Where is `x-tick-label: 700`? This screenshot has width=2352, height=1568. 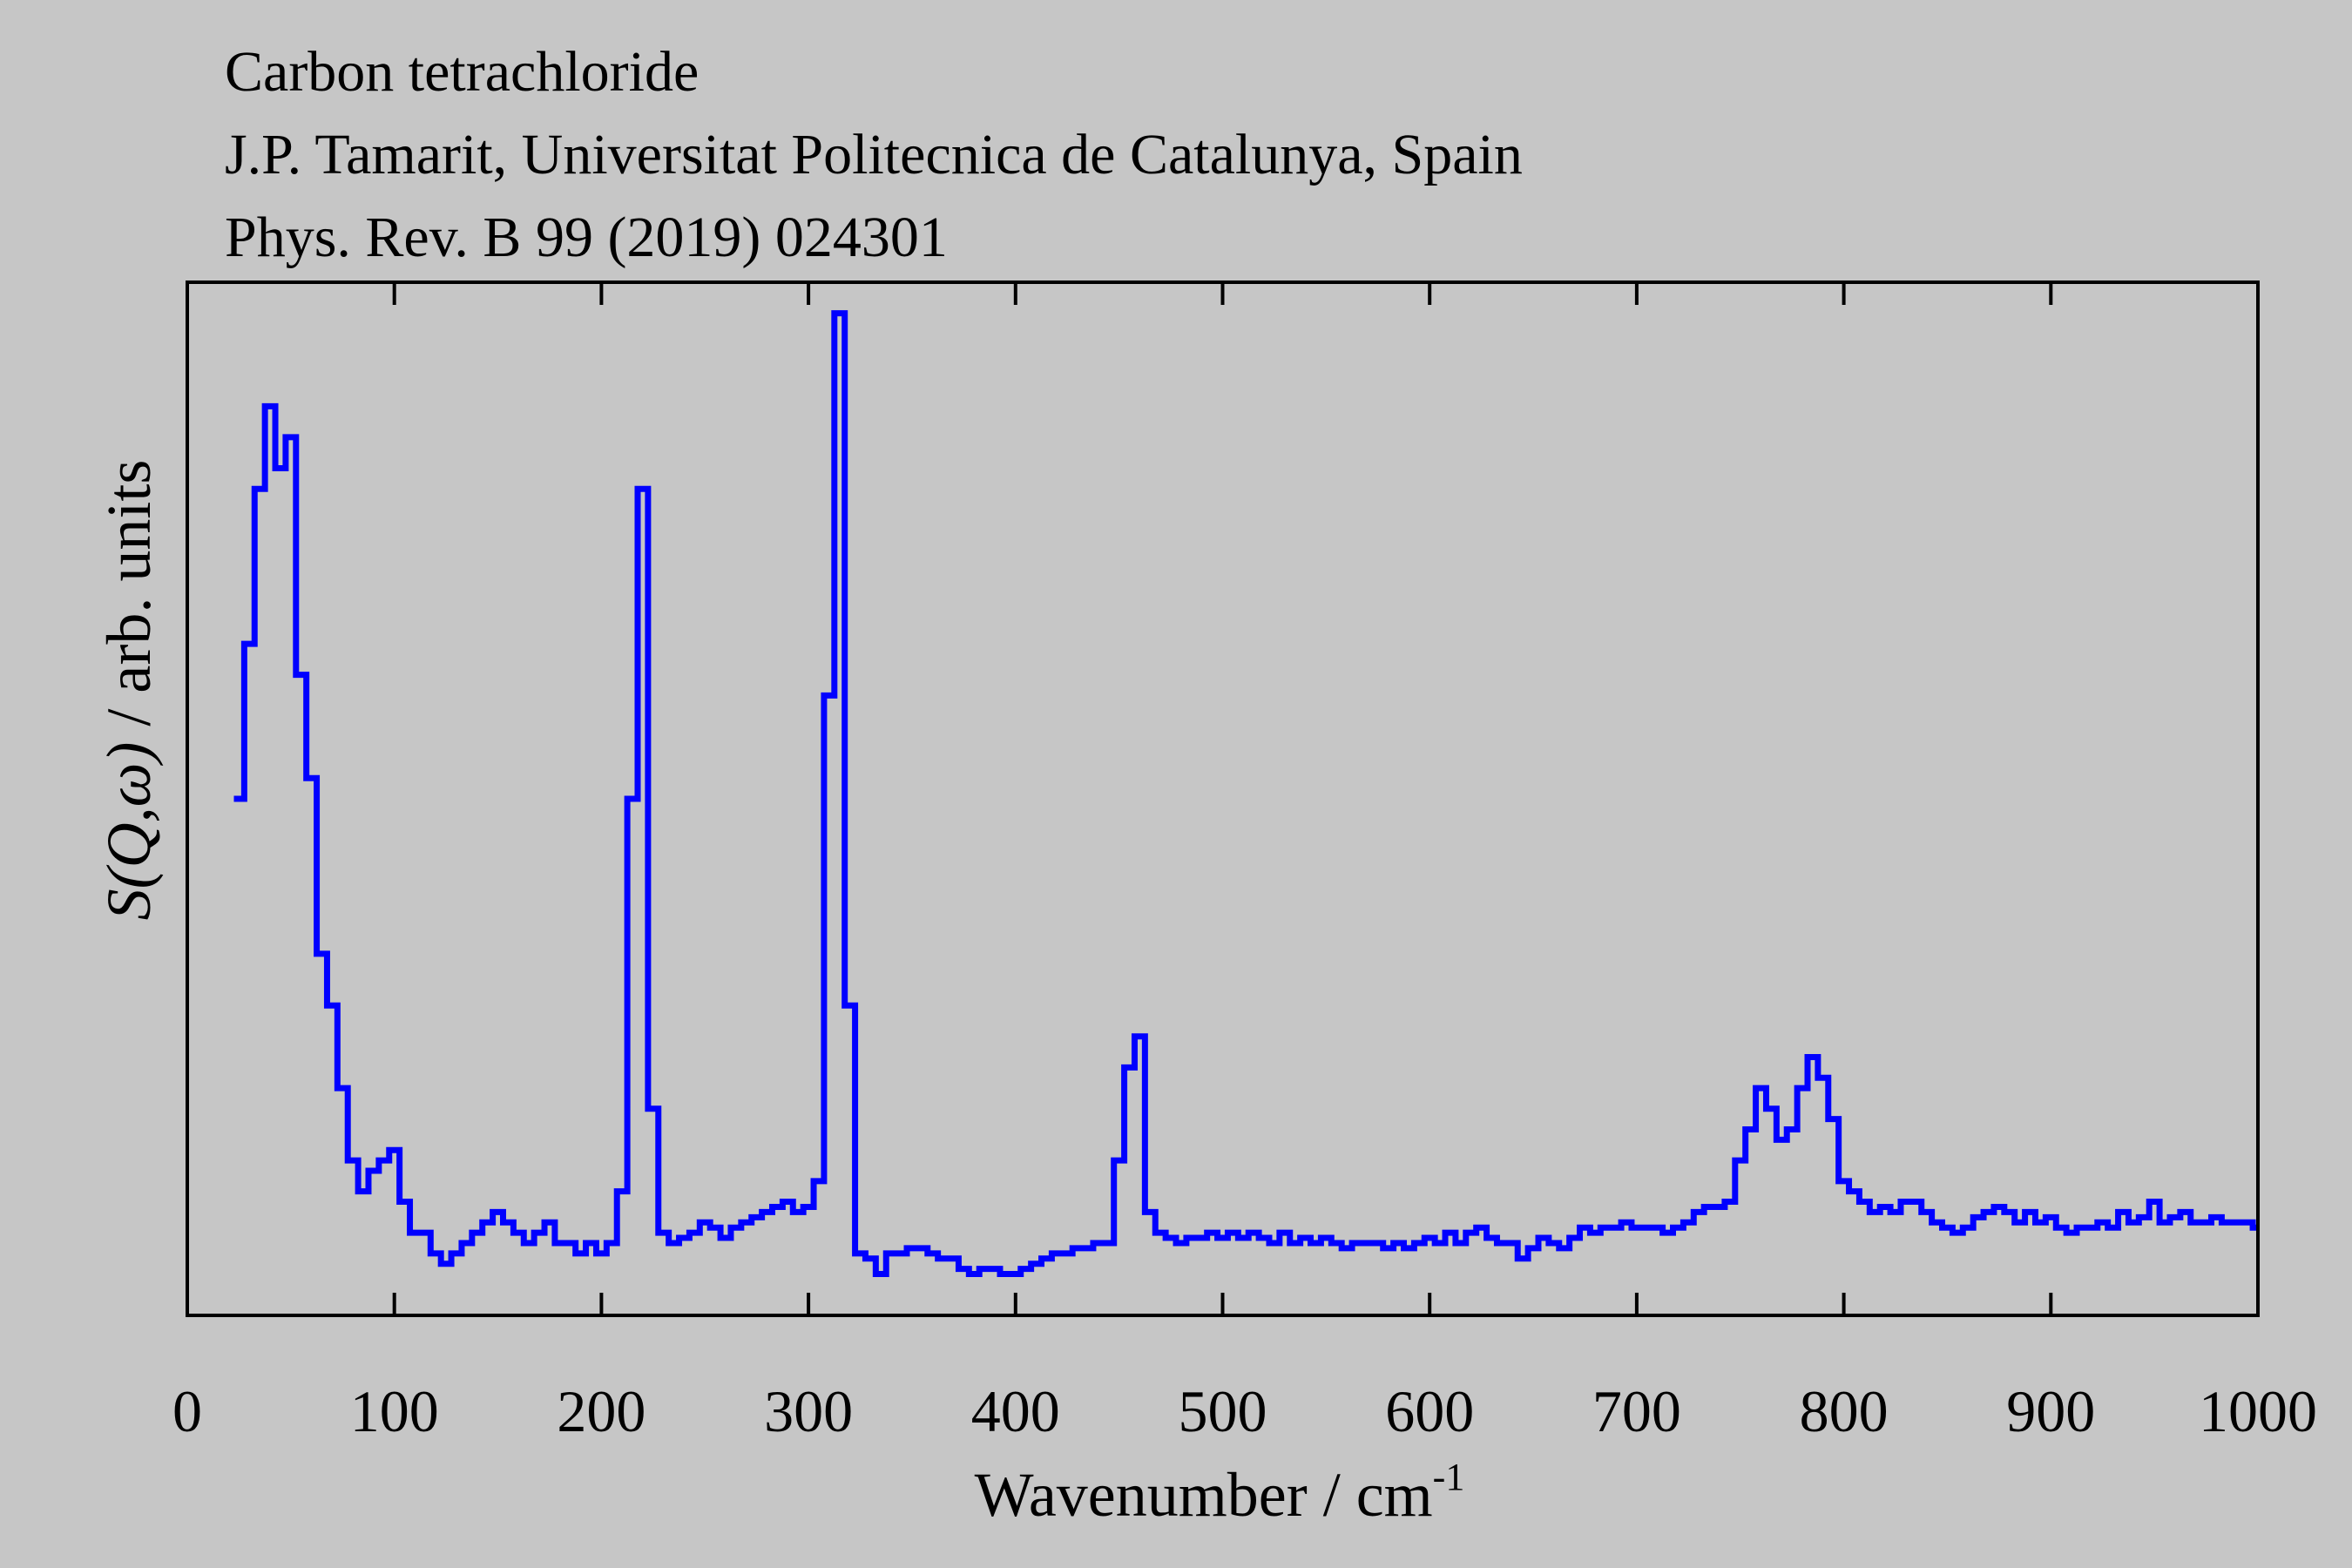
x-tick-label: 700 is located at coordinates (1636, 1411).